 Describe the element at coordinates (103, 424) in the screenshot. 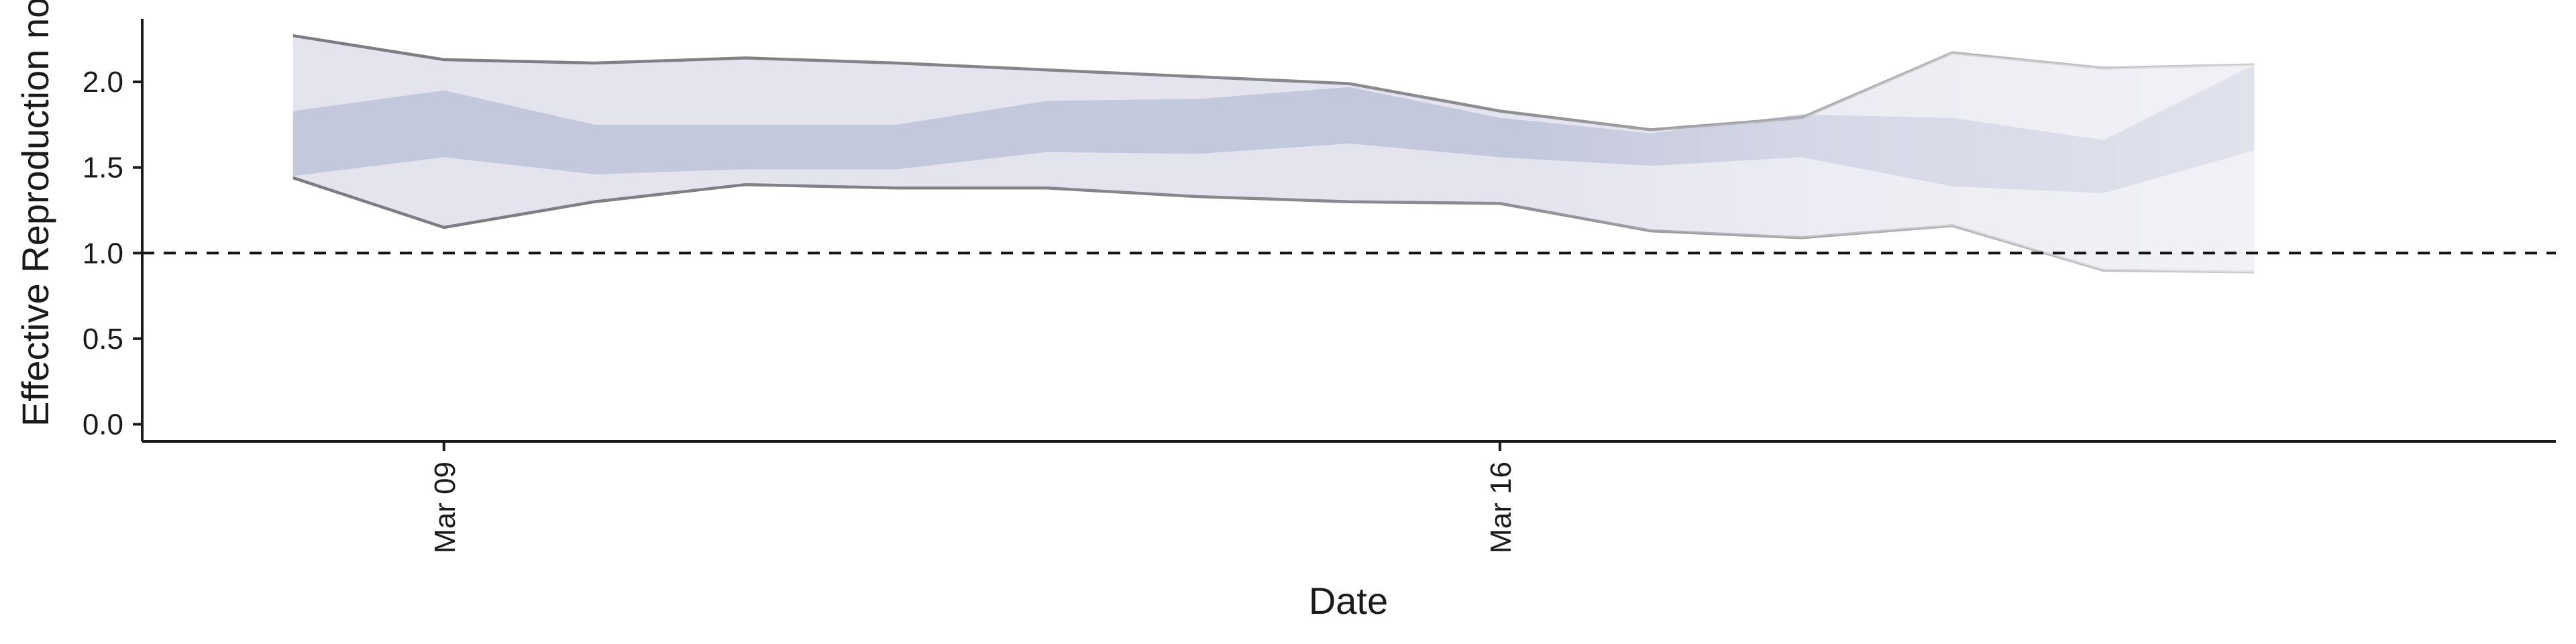

I see `y-tick-label: 0.0` at that location.